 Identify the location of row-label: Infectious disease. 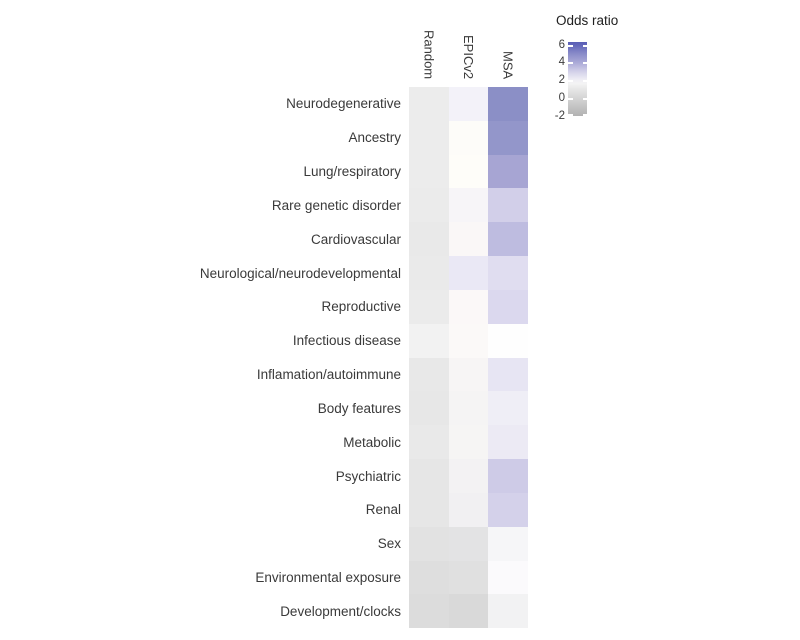
(346, 341).